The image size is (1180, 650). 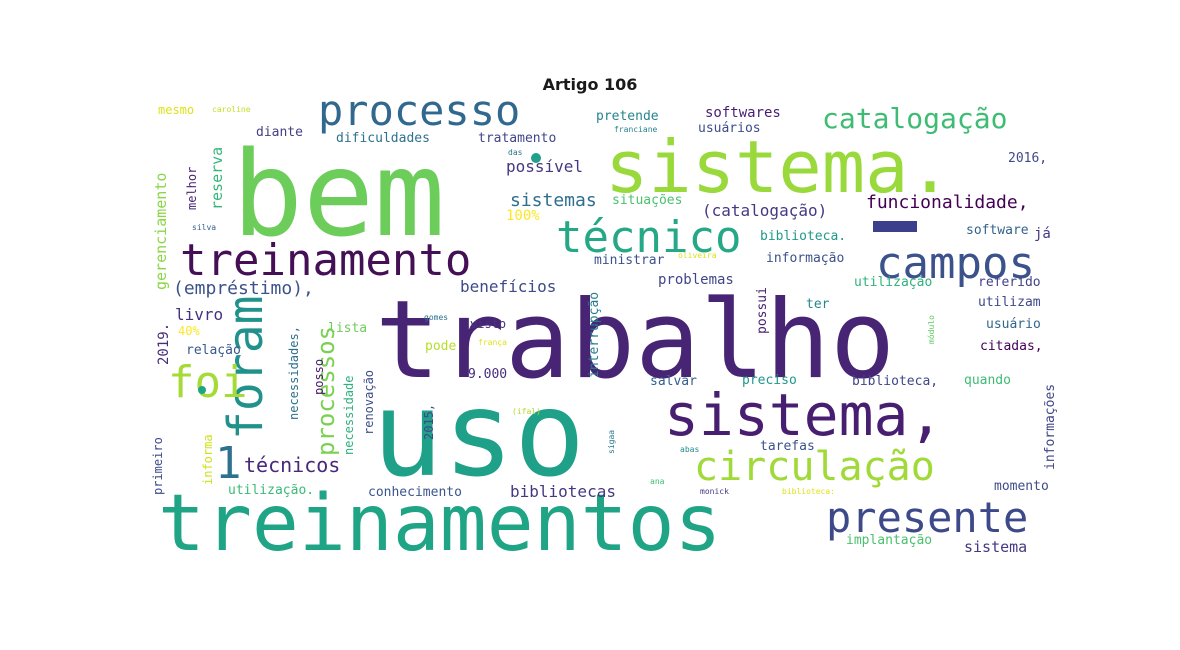 I want to click on word-lista: lista, so click(x=347, y=328).